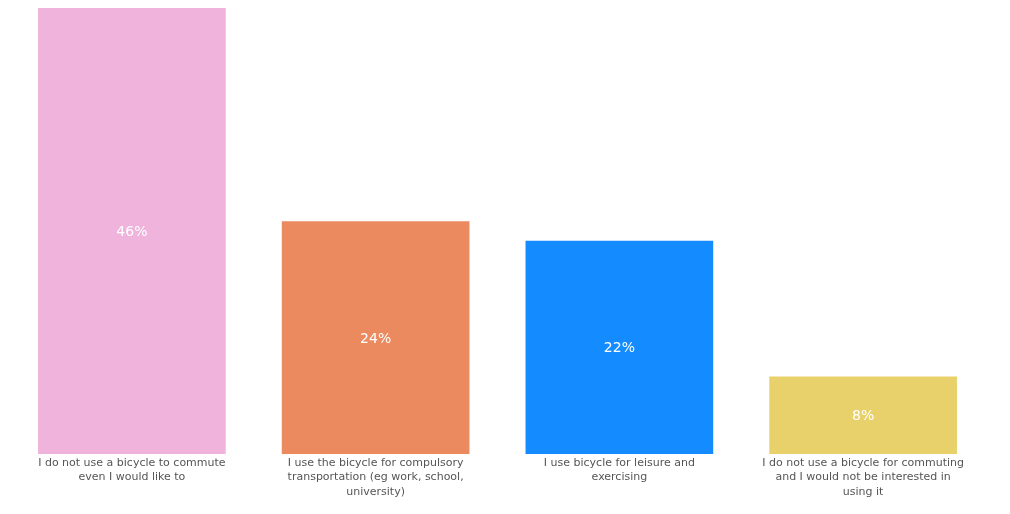 This screenshot has height=514, width=1010. I want to click on data-label: 24%, so click(376, 337).